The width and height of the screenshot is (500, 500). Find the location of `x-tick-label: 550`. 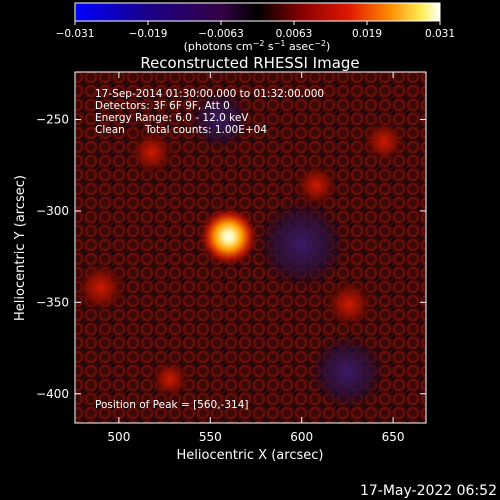

x-tick-label: 550 is located at coordinates (210, 437).